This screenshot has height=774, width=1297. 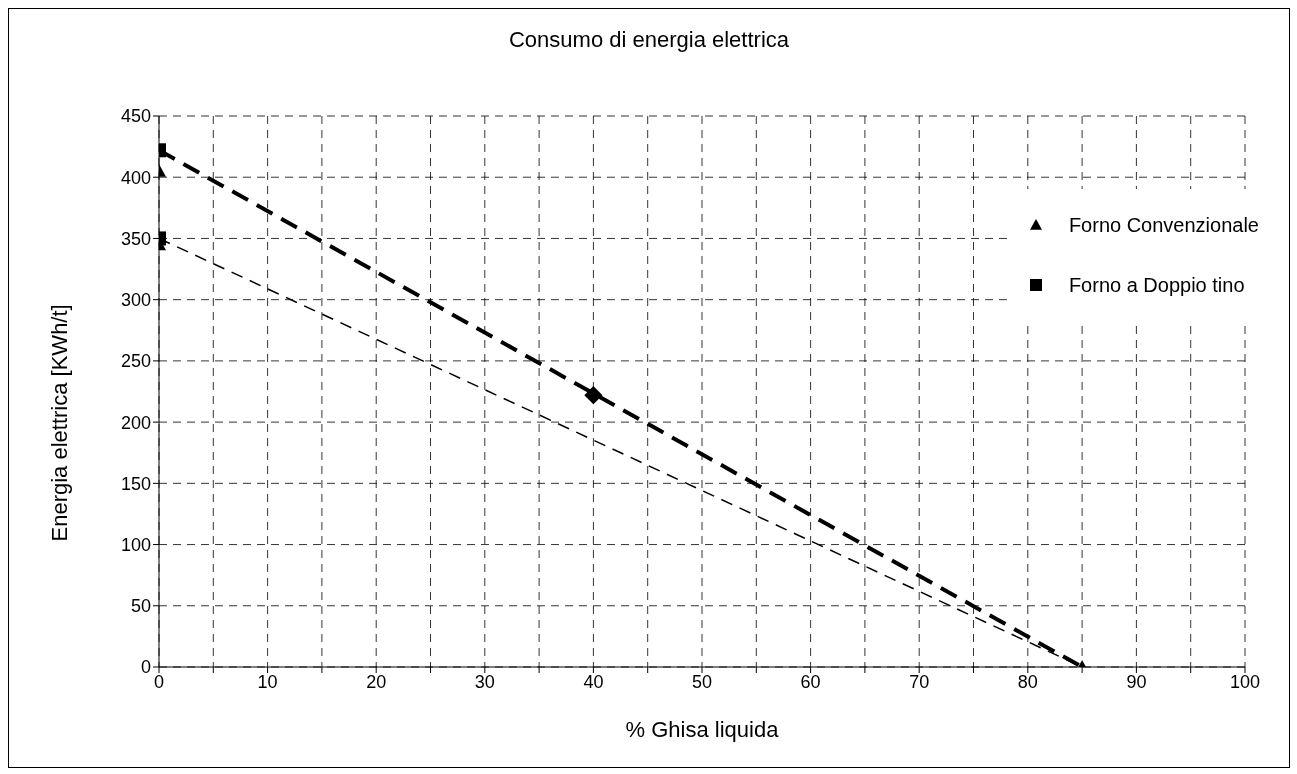 I want to click on x-tick-label: 20, so click(x=376, y=681).